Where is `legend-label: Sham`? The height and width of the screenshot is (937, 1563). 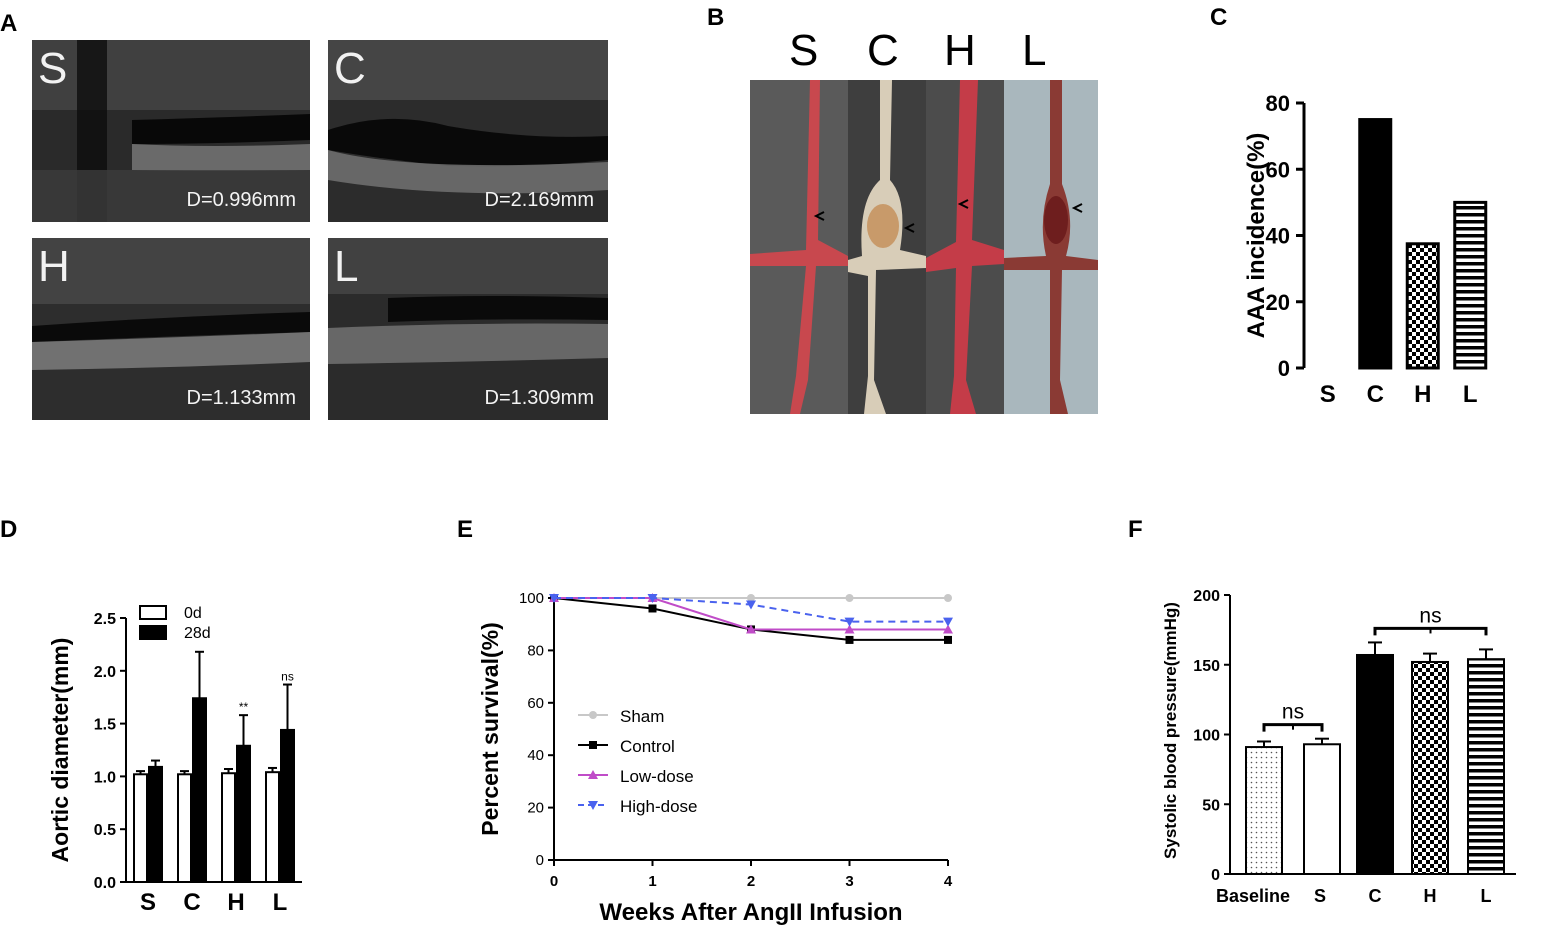 legend-label: Sham is located at coordinates (642, 716).